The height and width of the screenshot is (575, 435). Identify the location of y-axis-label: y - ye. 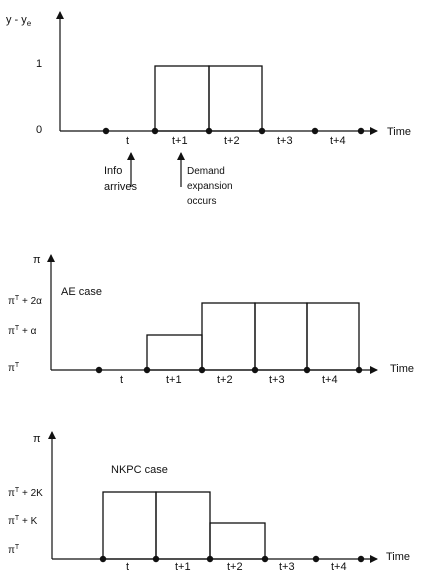
(19, 21).